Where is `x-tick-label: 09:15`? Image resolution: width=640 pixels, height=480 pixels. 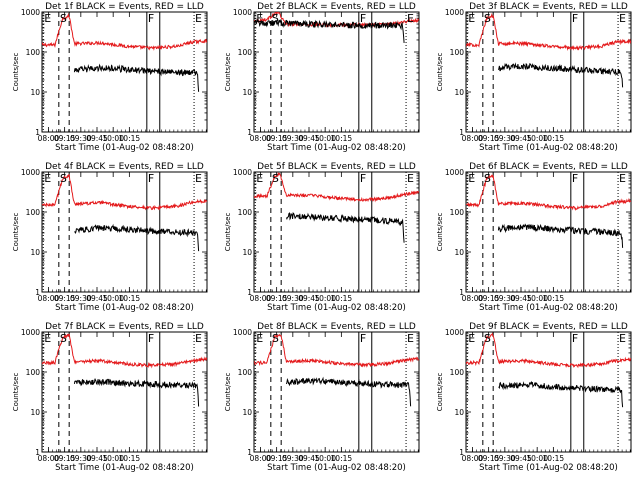
x-tick-label: 09:15 is located at coordinates (277, 138).